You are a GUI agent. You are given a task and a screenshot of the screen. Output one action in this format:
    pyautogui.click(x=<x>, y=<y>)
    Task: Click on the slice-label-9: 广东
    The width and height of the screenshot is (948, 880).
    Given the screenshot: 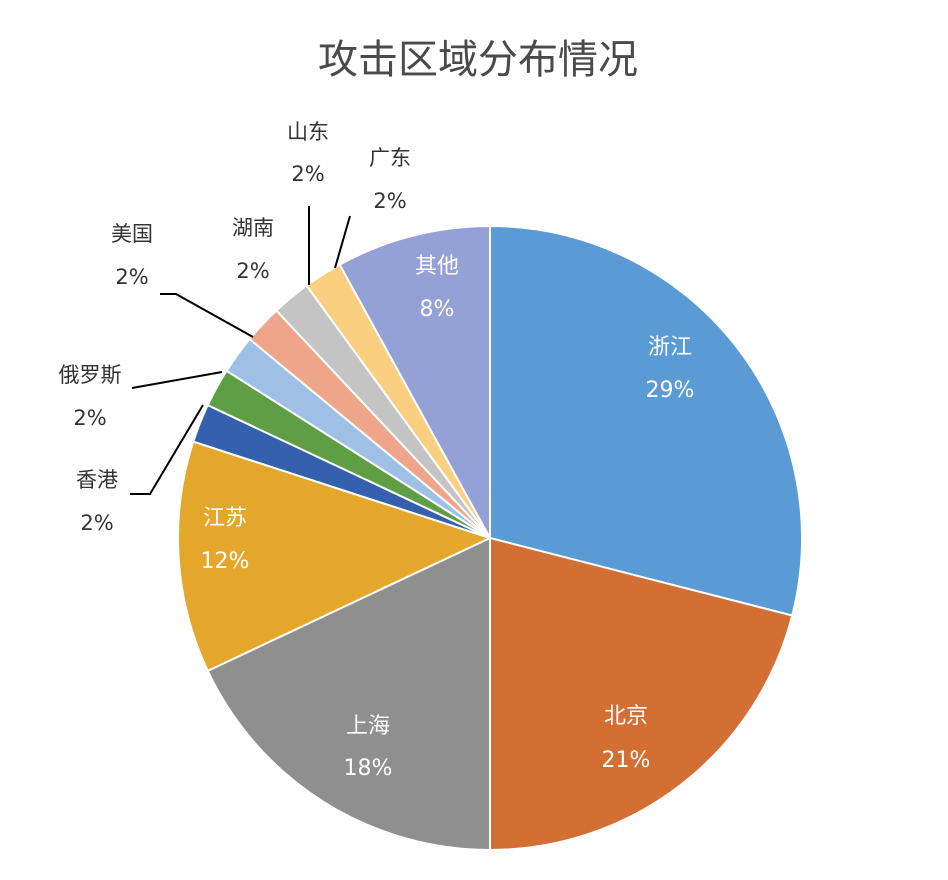 What is the action you would take?
    pyautogui.click(x=390, y=158)
    